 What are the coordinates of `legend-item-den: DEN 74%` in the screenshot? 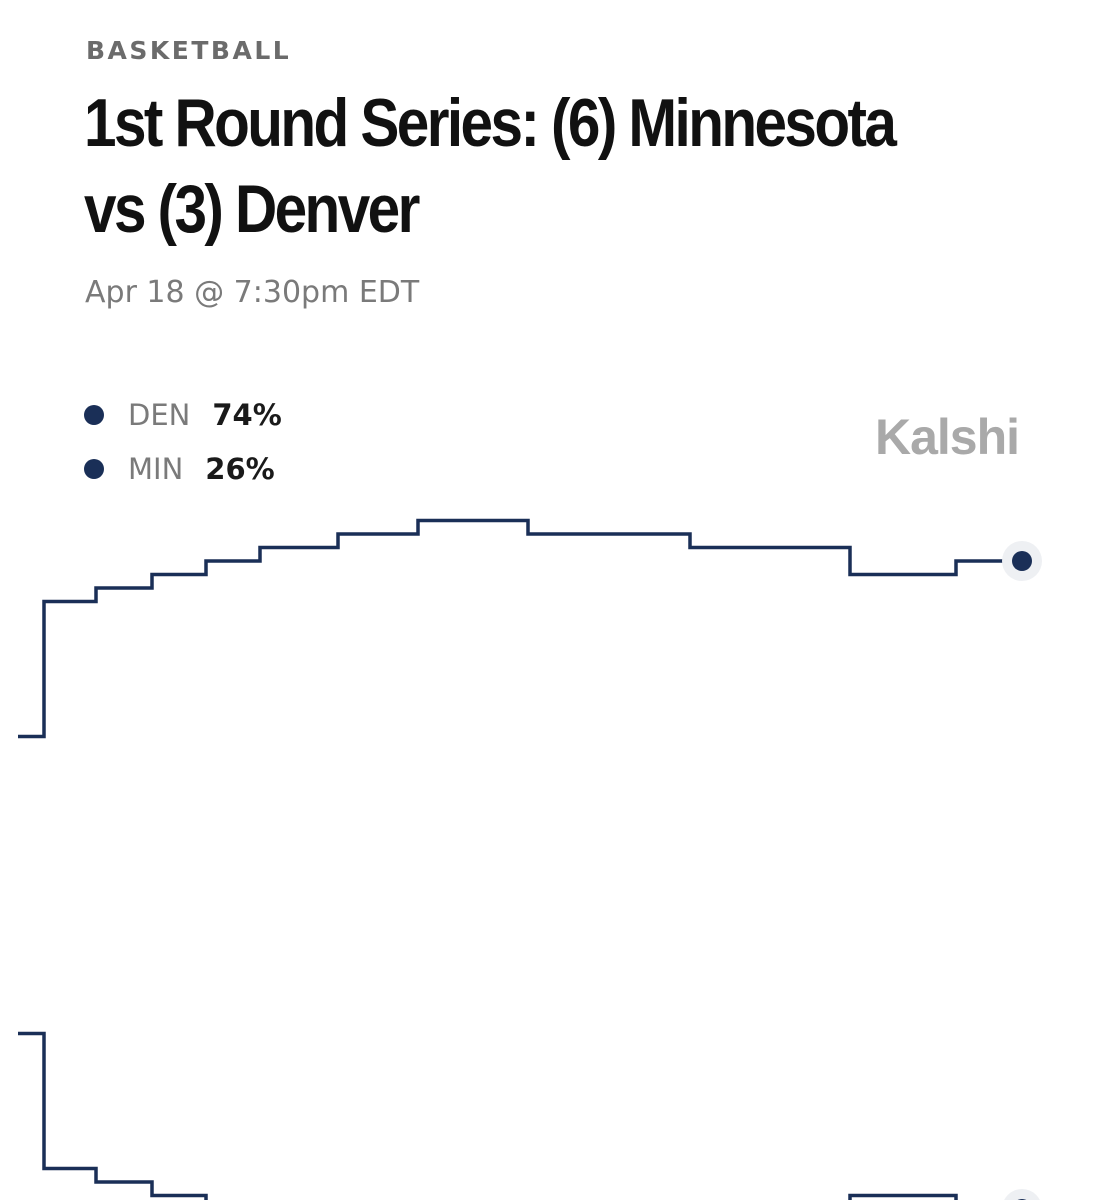 It's located at (183, 415).